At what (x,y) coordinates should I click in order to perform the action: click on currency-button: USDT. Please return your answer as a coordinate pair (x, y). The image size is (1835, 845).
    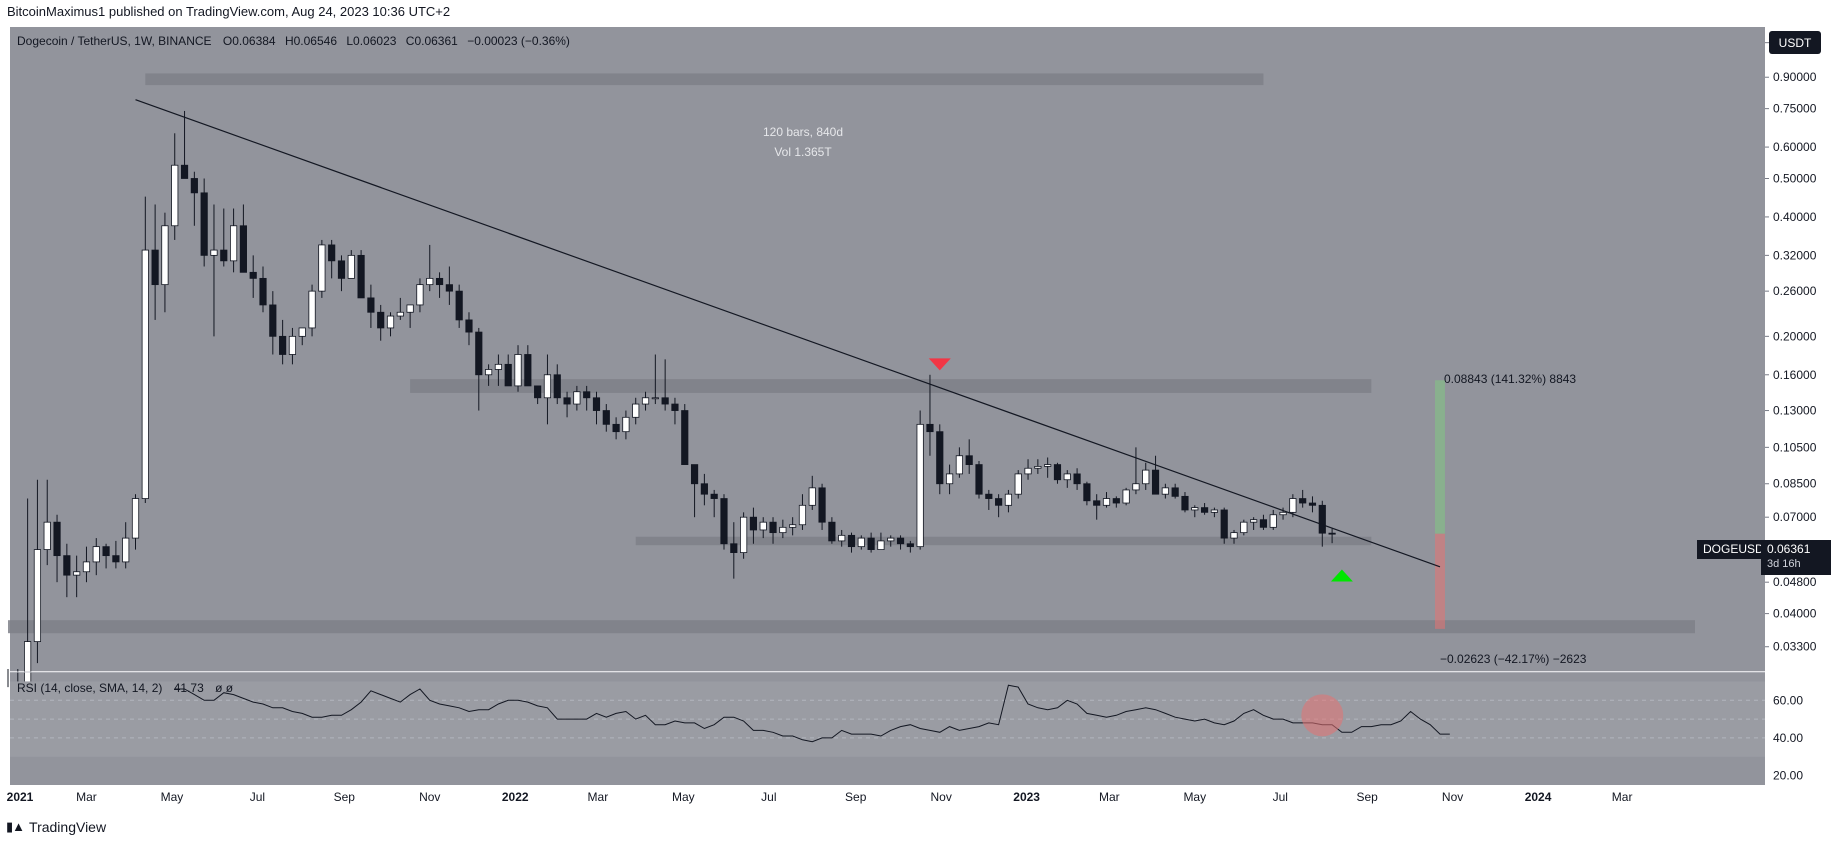
    Looking at the image, I should click on (1795, 42).